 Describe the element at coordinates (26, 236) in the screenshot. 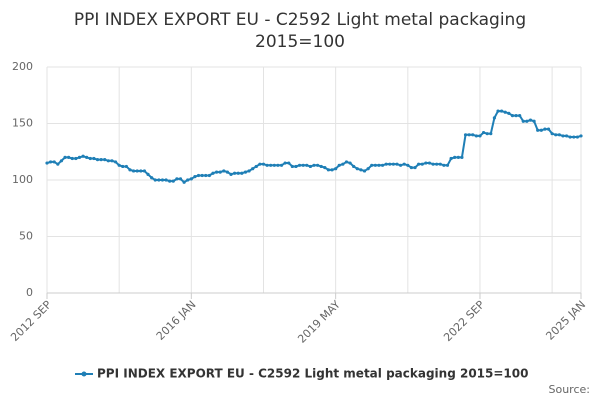

I see `y-tick-label: 50` at that location.